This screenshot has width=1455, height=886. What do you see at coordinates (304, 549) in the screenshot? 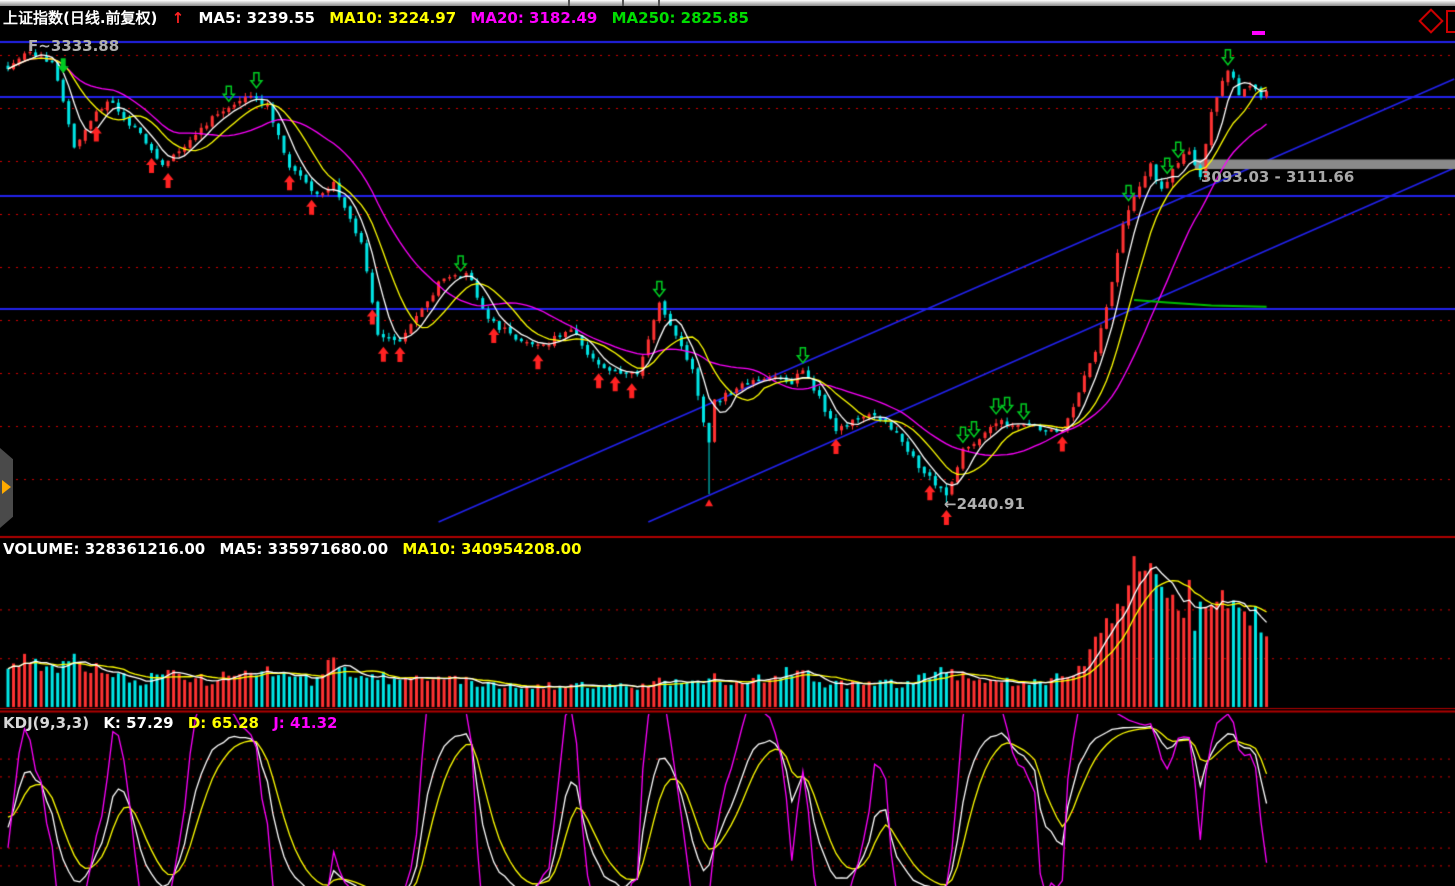
I see `volume-ma5-label: MA5: 335971680.00` at bounding box center [304, 549].